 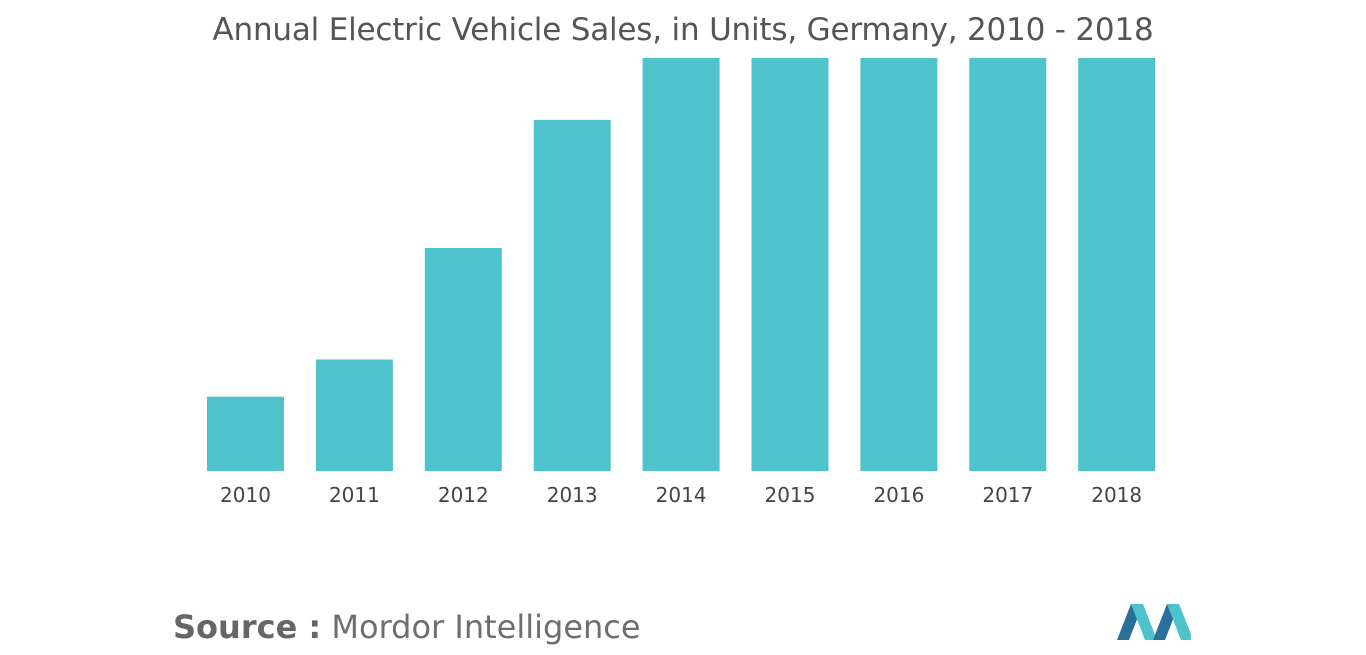 I want to click on x-tick-label-2016: 2016, so click(x=898, y=495).